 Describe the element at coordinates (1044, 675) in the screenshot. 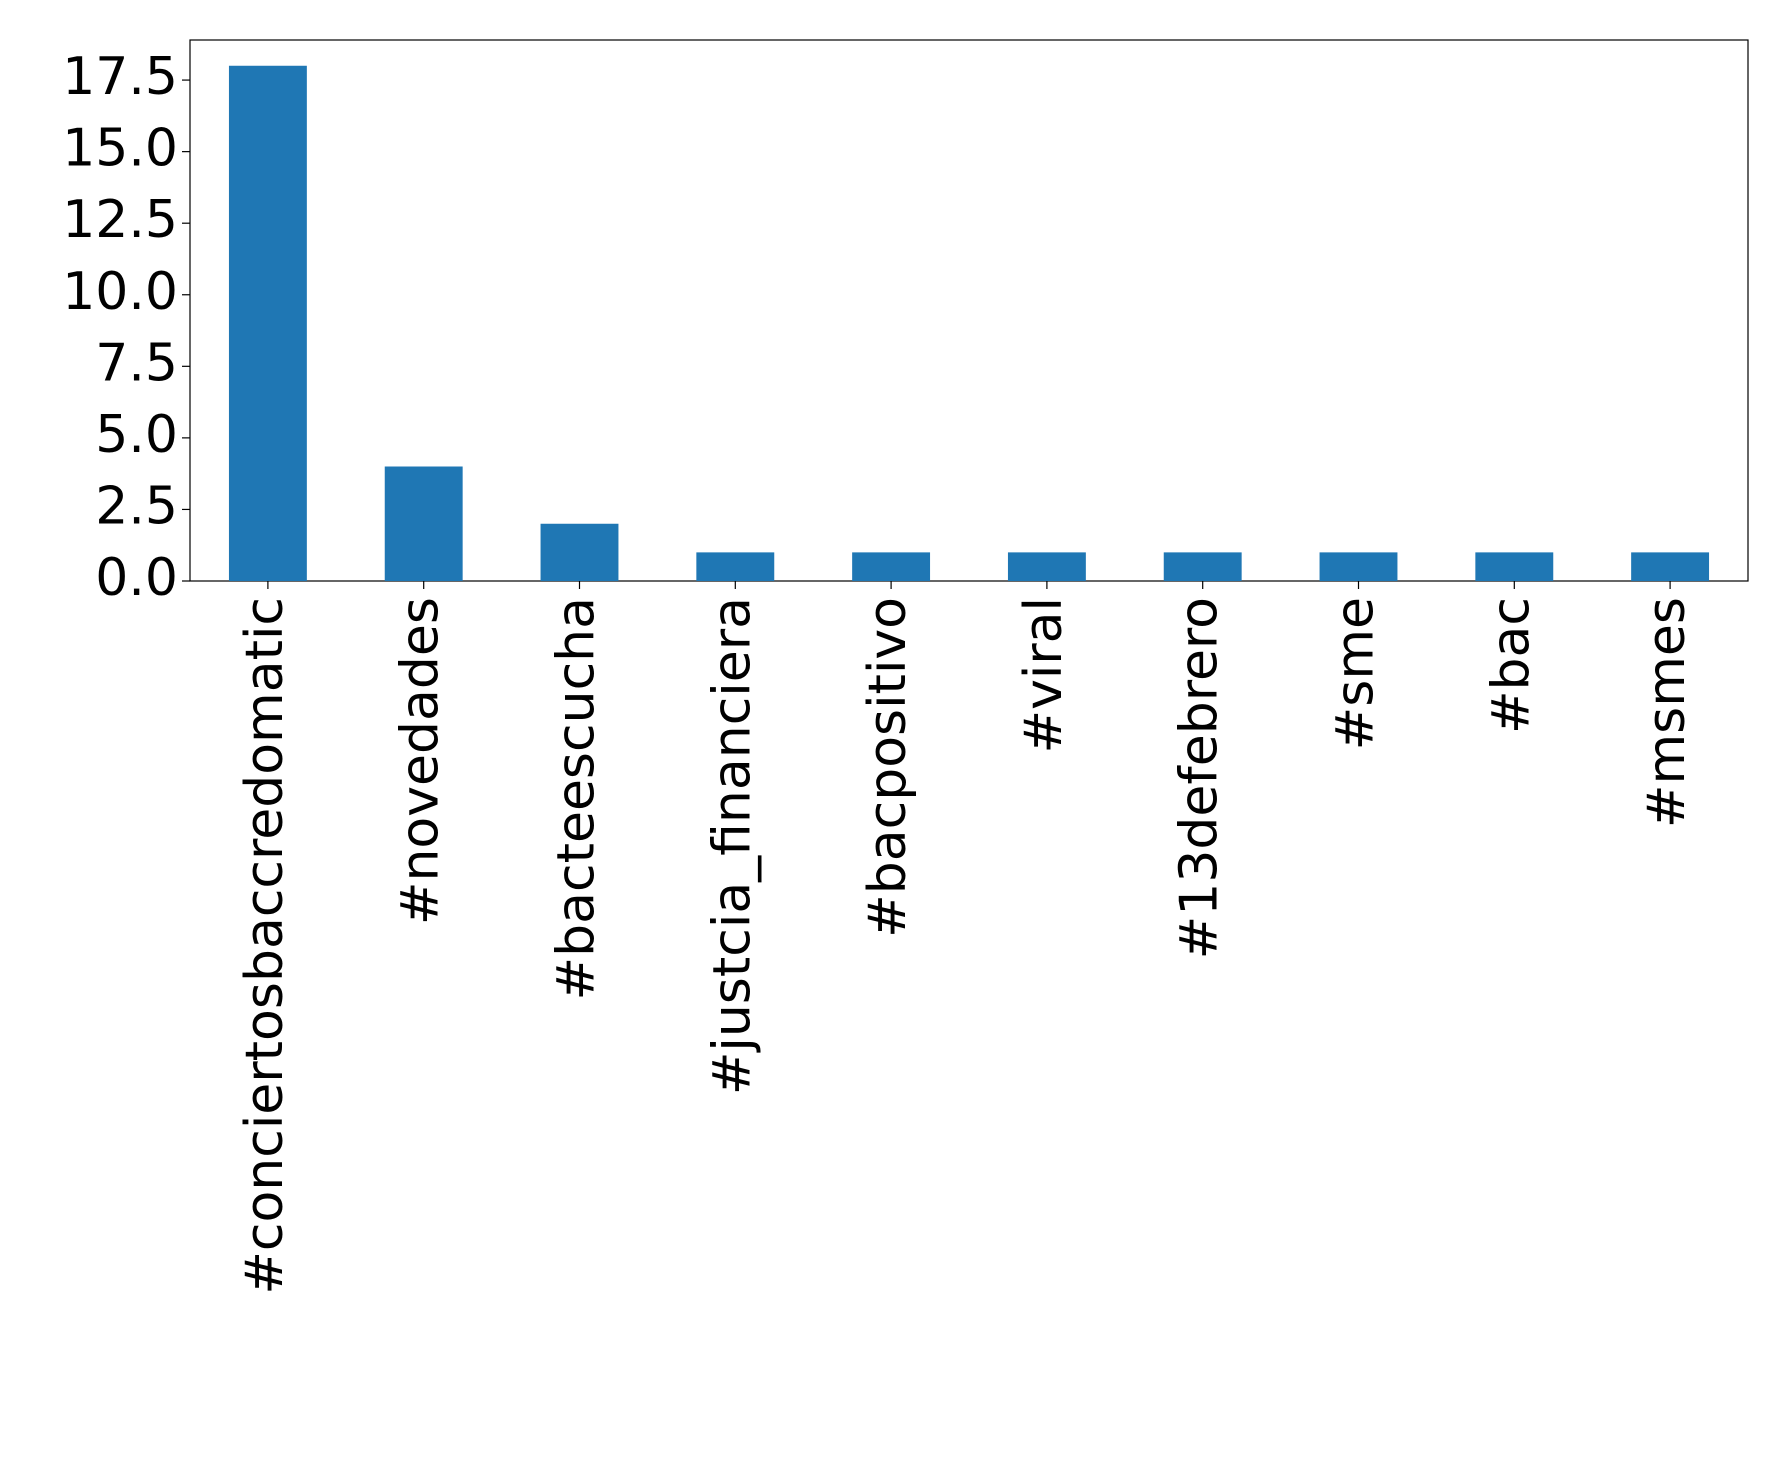

I see `x-tick-label: #viral` at that location.